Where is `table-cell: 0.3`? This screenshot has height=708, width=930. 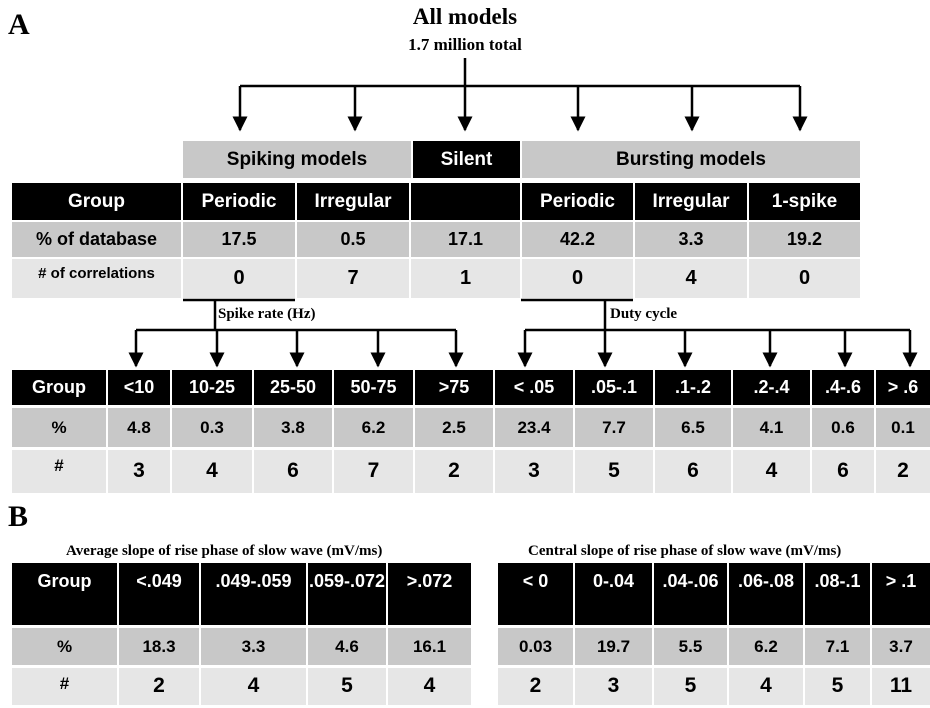
table-cell: 0.3 is located at coordinates (212, 427).